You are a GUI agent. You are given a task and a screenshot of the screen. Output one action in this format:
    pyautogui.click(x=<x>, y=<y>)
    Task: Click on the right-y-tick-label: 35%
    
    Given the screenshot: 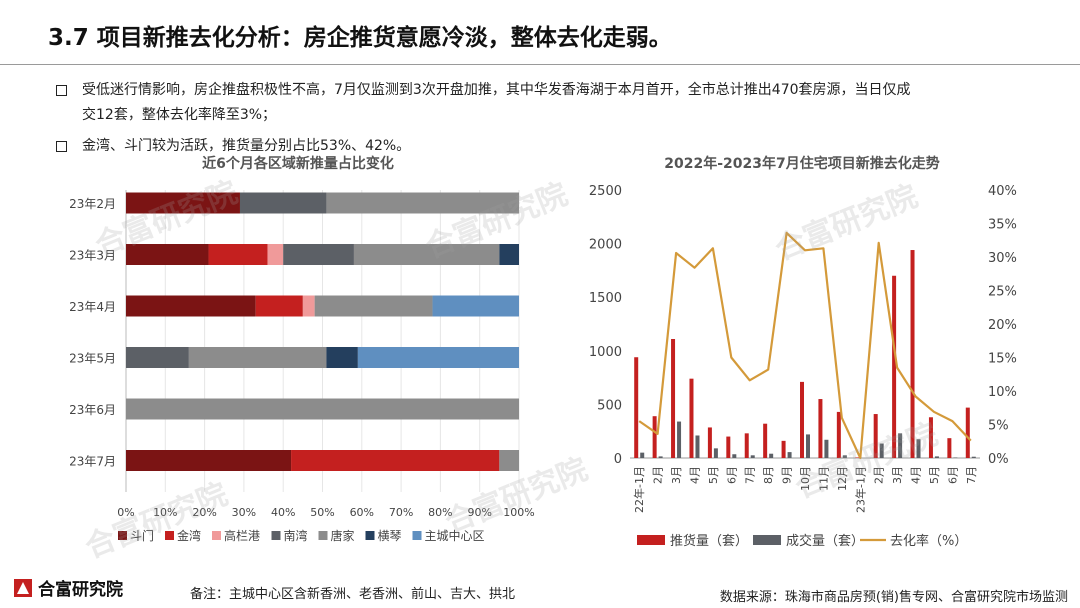 What is the action you would take?
    pyautogui.click(x=1002, y=225)
    